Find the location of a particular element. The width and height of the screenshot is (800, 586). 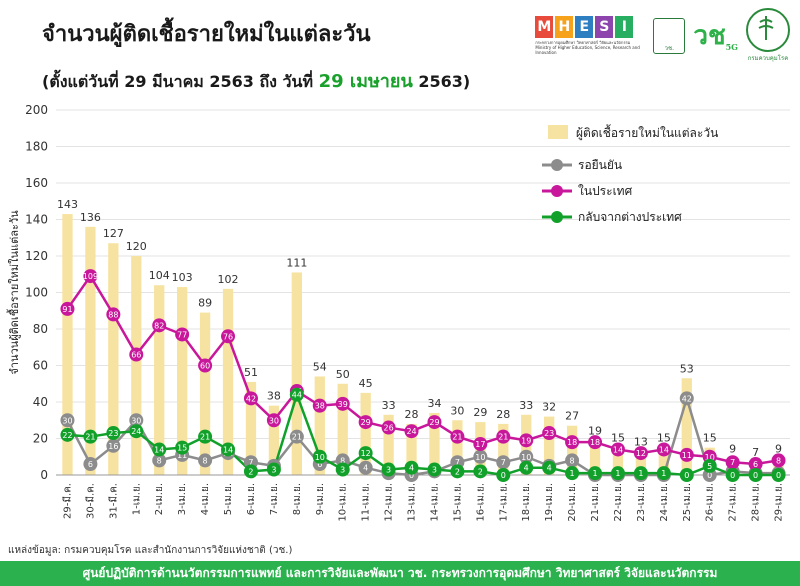

nrct-seal-logo: วช. is located at coordinates (669, 35).